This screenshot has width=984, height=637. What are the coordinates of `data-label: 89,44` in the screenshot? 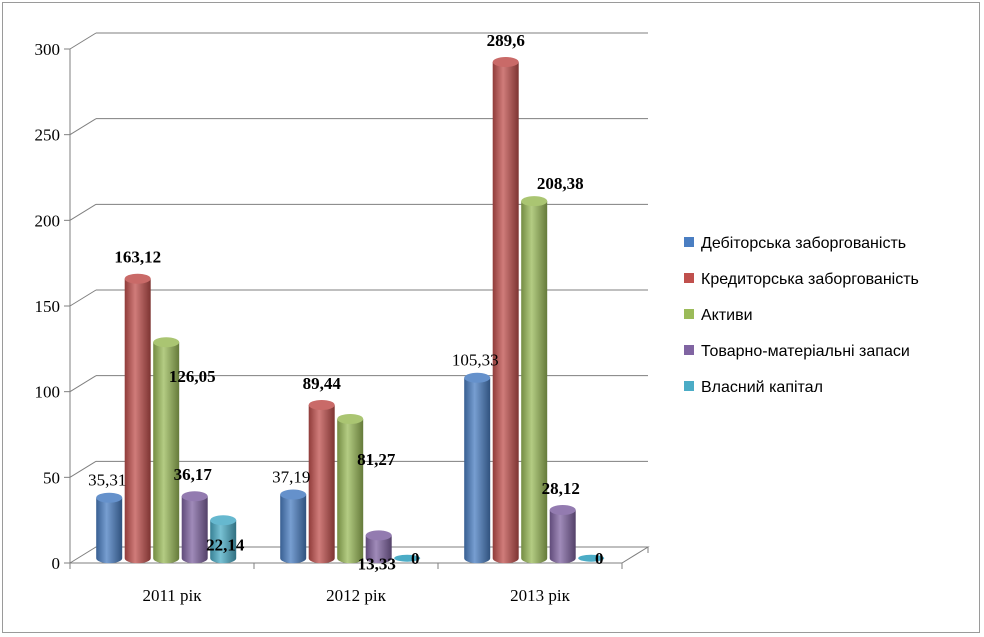 It's located at (322, 383).